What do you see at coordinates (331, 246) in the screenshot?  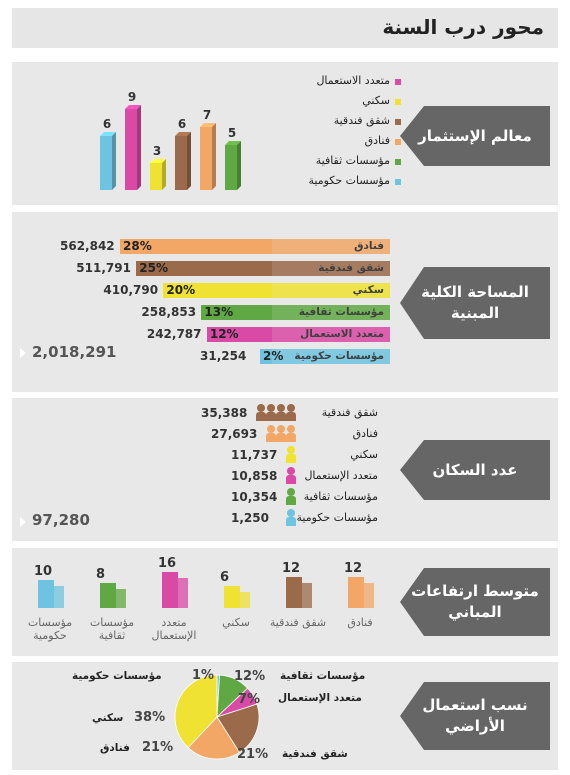 I see `area-row-label: فنادق` at bounding box center [331, 246].